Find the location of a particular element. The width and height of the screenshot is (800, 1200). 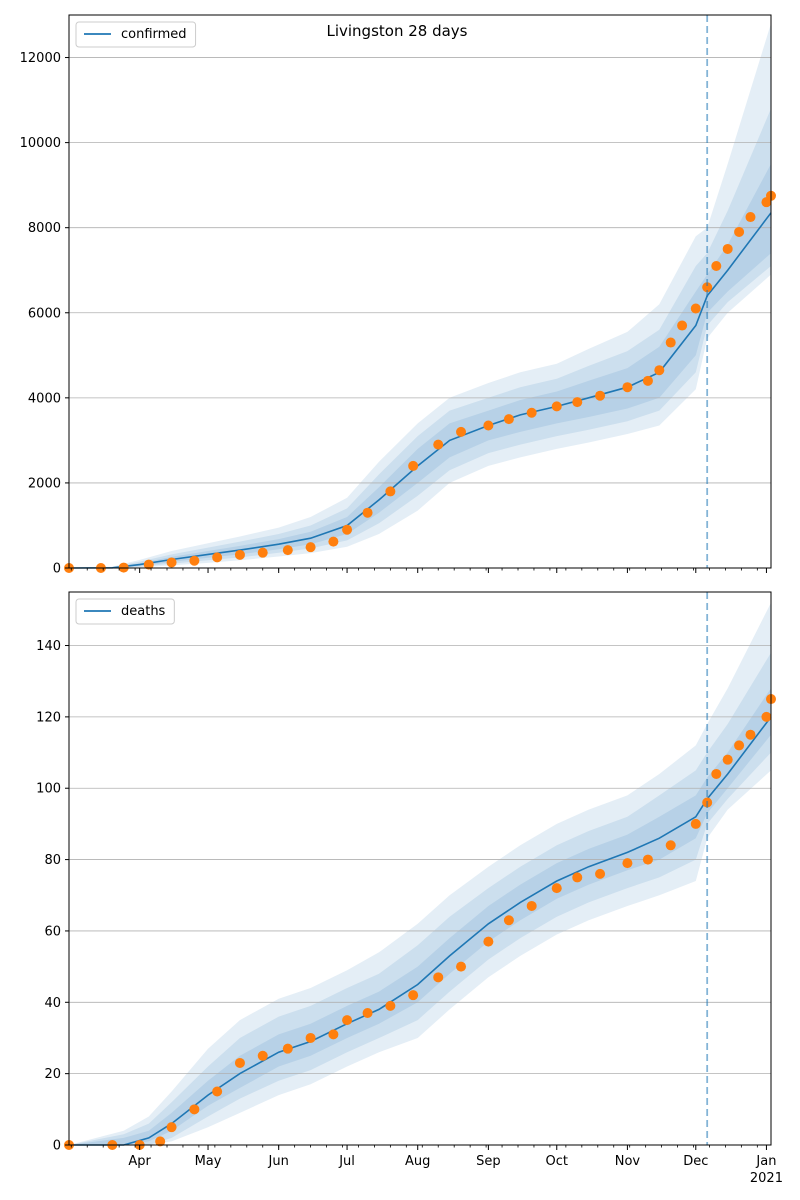

confirmed-legend: confirmed is located at coordinates (136, 34).